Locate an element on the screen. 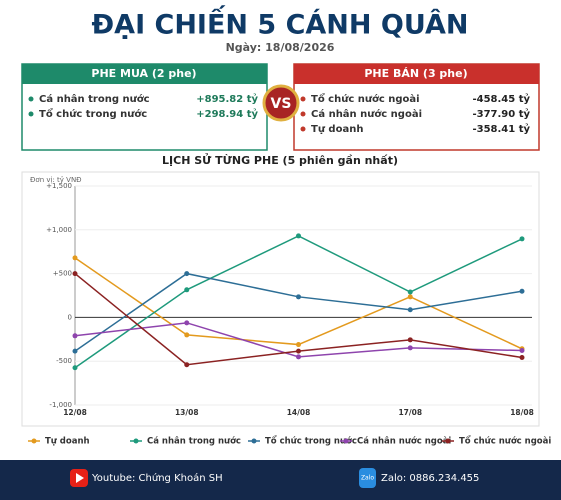 The width and height of the screenshot is (561, 500). sell-title: PHE BÁN (3 phe) is located at coordinates (415, 73).